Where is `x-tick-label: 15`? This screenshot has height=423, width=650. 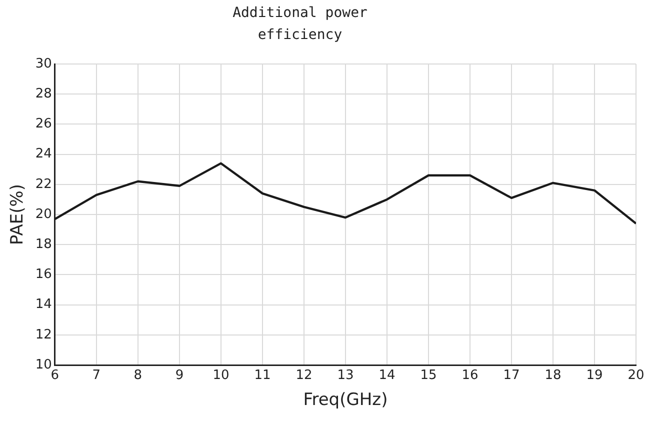
x-tick-label: 15 is located at coordinates (428, 376).